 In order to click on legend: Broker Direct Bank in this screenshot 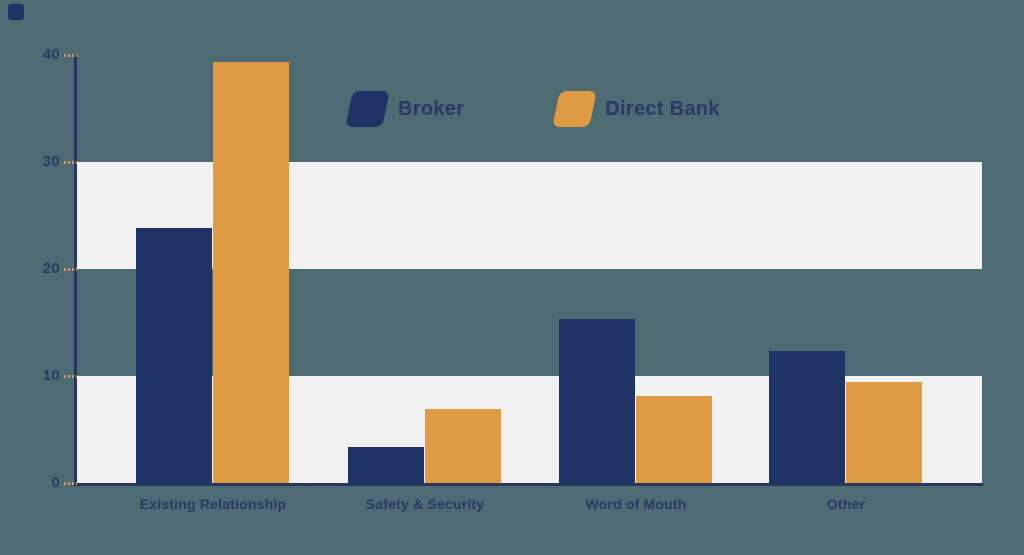, I will do `click(532, 109)`.